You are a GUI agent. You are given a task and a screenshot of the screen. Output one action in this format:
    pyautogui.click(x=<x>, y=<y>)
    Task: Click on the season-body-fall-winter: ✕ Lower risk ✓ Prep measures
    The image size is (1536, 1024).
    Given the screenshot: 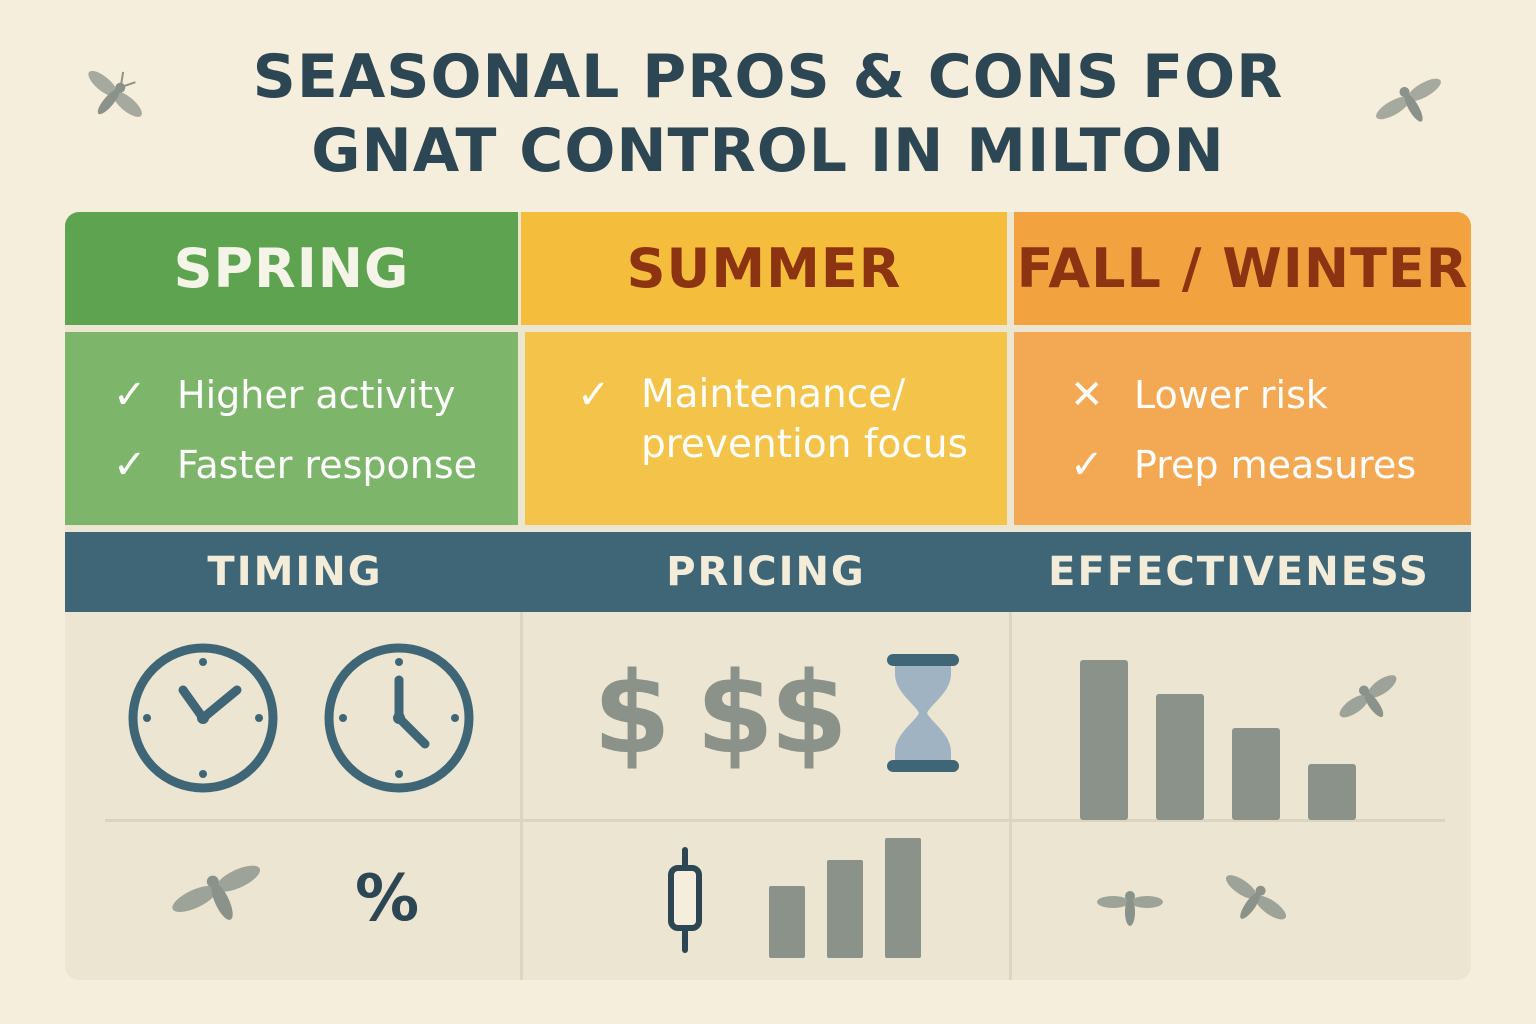 What is the action you would take?
    pyautogui.click(x=1242, y=428)
    